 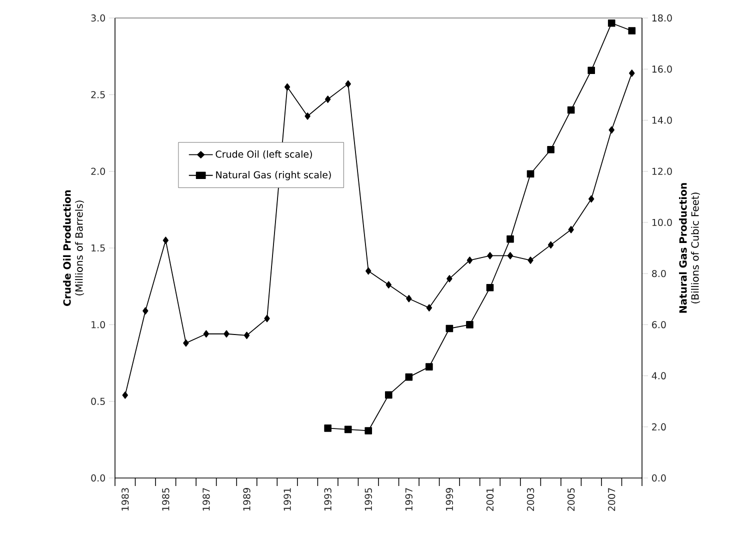 What do you see at coordinates (450, 499) in the screenshot?
I see `x-tick-label: 1999` at bounding box center [450, 499].